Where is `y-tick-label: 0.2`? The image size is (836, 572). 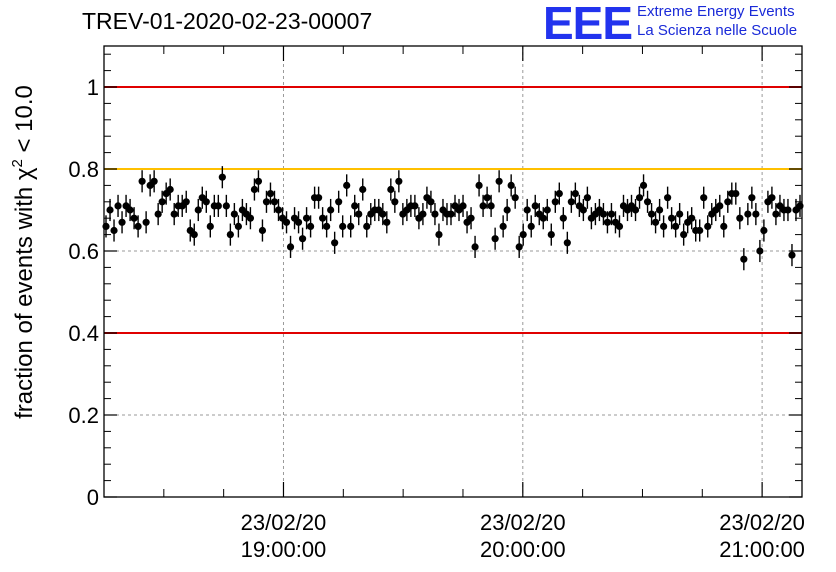
y-tick-label: 0.2 is located at coordinates (83, 415).